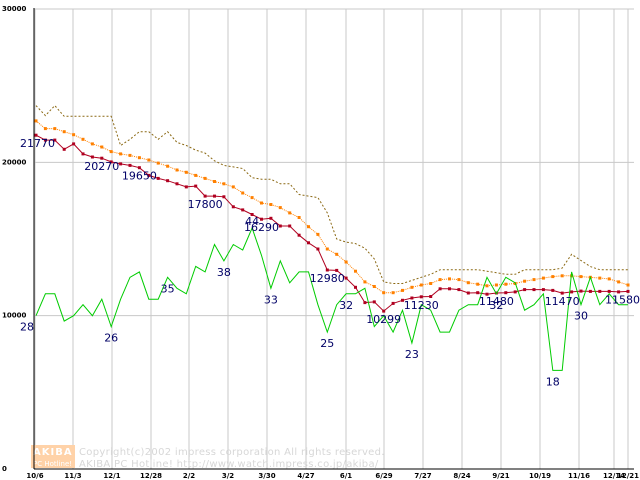 Image resolution: width=640 pixels, height=480 pixels. What do you see at coordinates (327, 343) in the screenshot?
I see `data-label: 25` at bounding box center [327, 343].